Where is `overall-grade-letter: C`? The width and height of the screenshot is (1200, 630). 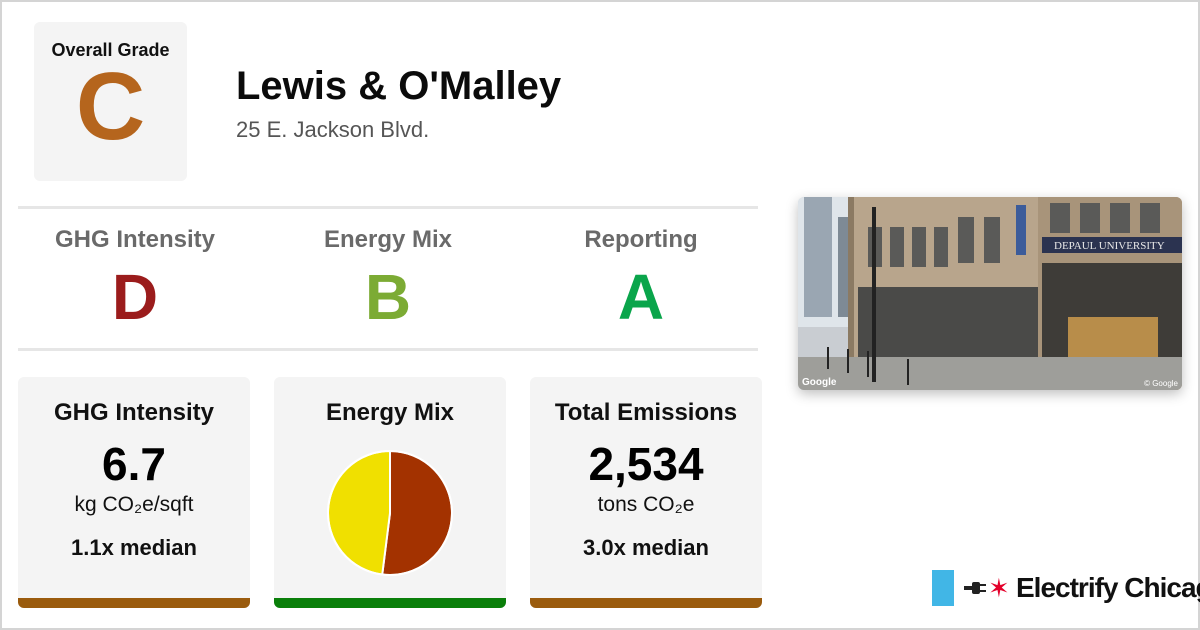
overall-grade-letter: C is located at coordinates (110, 106).